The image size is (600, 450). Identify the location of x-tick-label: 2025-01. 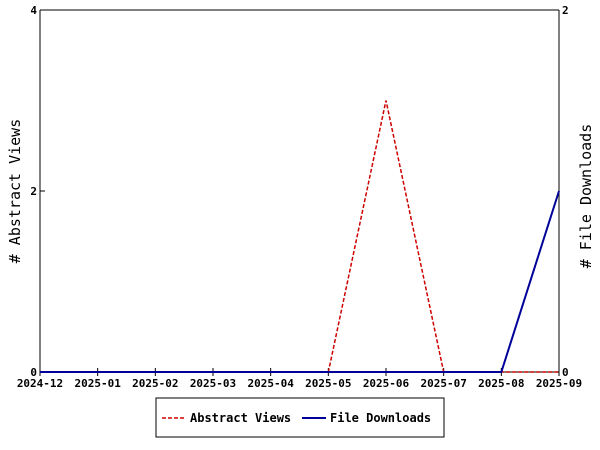
(97, 383).